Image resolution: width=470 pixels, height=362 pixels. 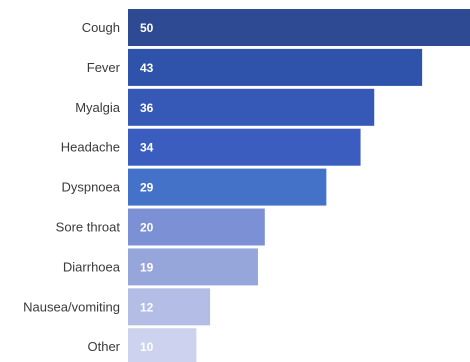 What do you see at coordinates (147, 307) in the screenshot?
I see `value-label-nausea-vomiting: 12` at bounding box center [147, 307].